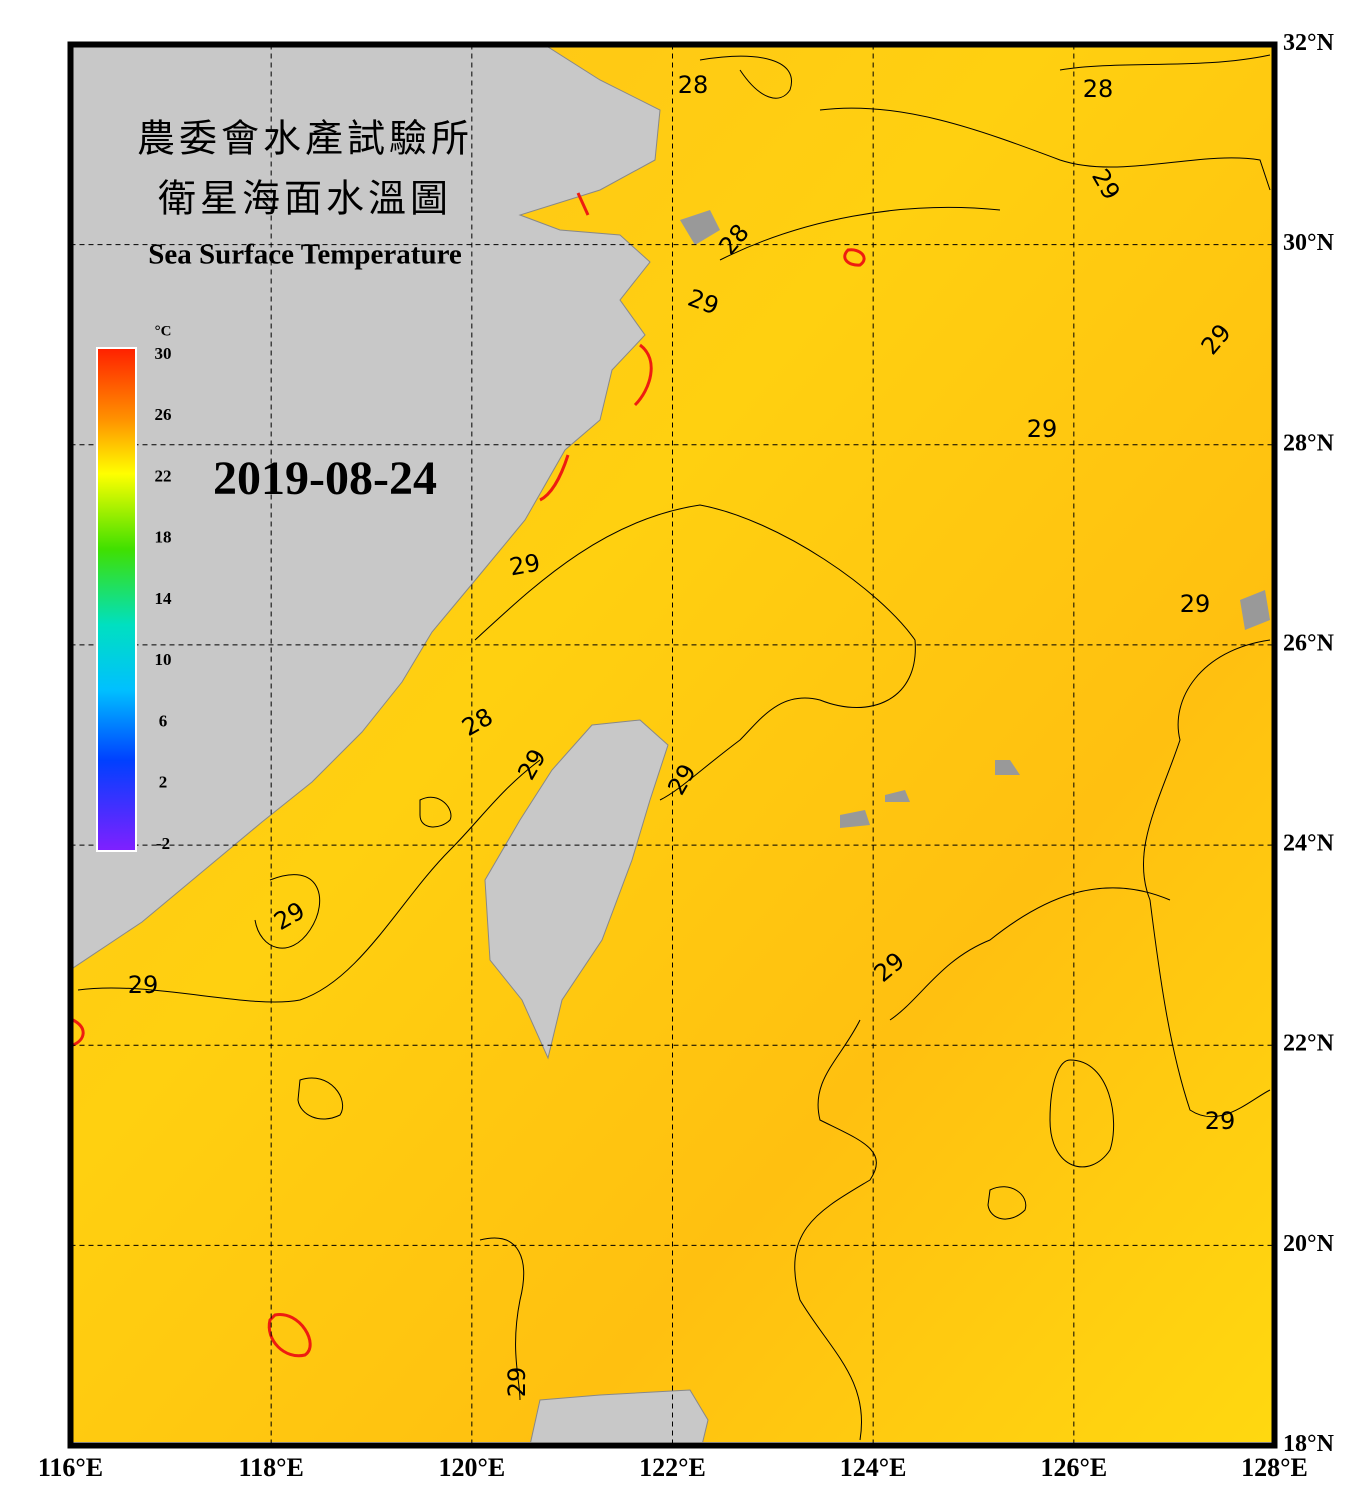 This screenshot has height=1505, width=1350. I want to click on x-tick-label: 122°E, so click(672, 1467).